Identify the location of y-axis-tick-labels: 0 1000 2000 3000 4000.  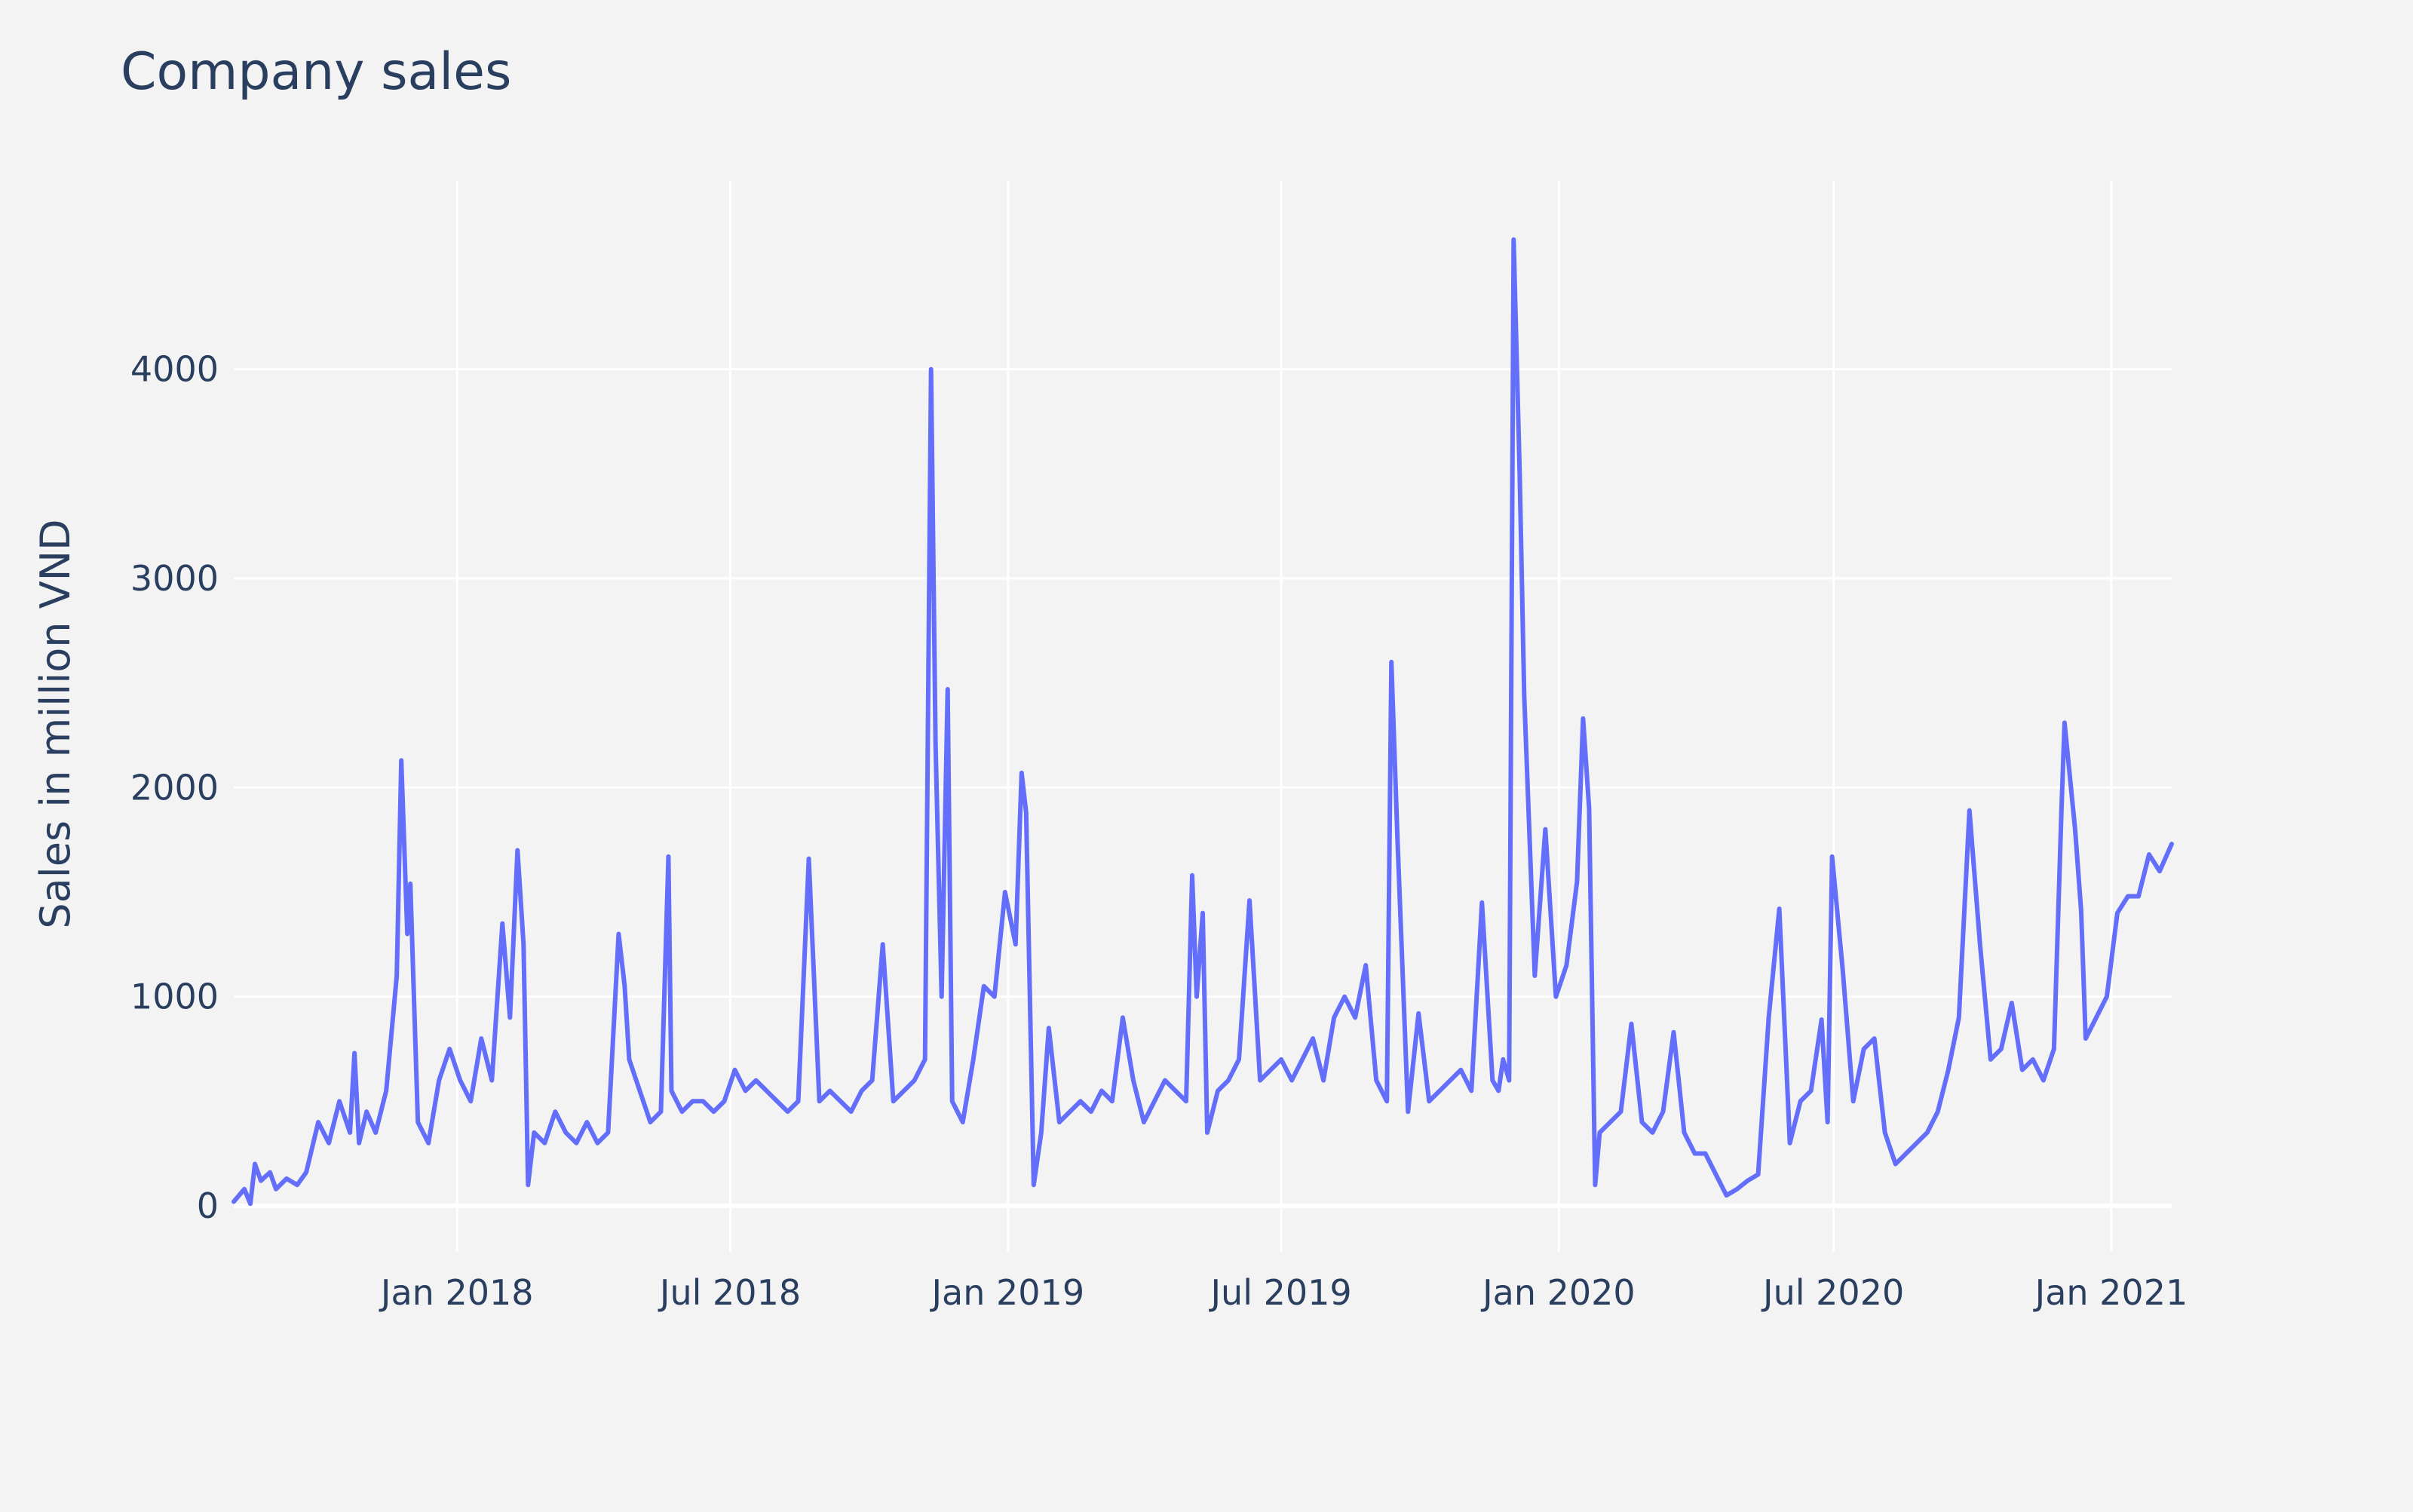
(174, 788).